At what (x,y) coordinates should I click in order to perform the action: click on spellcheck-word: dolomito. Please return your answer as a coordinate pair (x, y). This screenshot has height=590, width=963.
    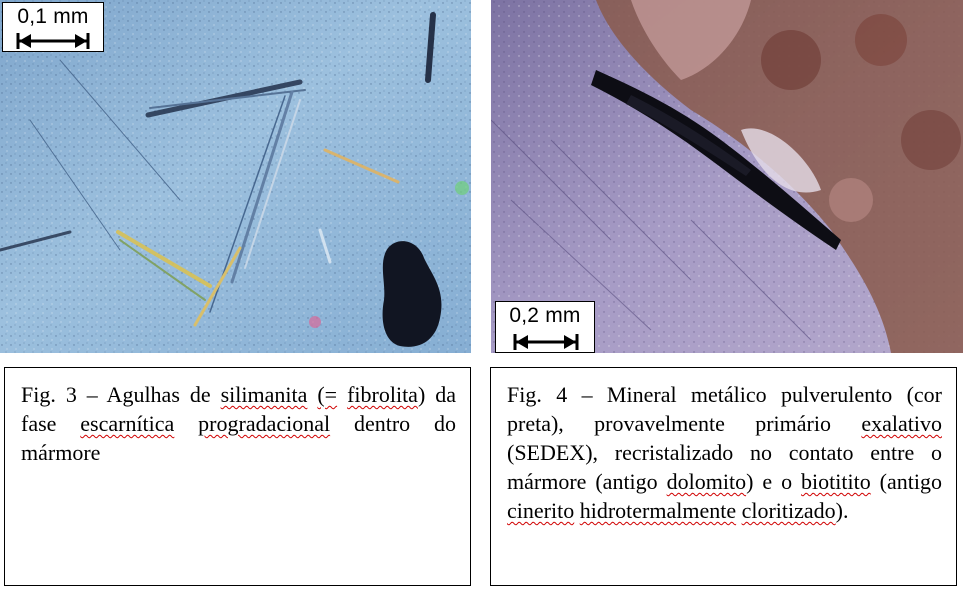
    Looking at the image, I should click on (706, 481).